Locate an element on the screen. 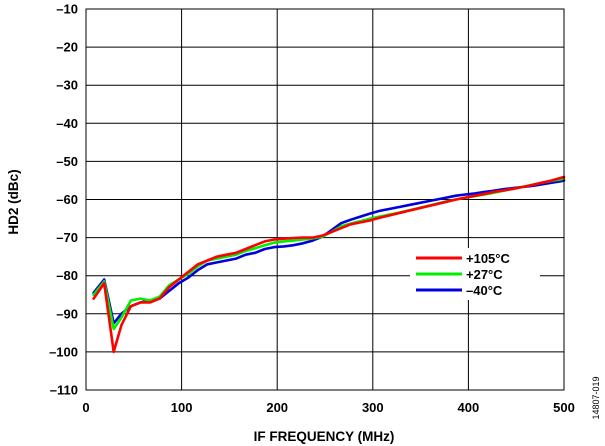 This screenshot has width=605, height=446. y-tick-label: –80 is located at coordinates (67, 275).